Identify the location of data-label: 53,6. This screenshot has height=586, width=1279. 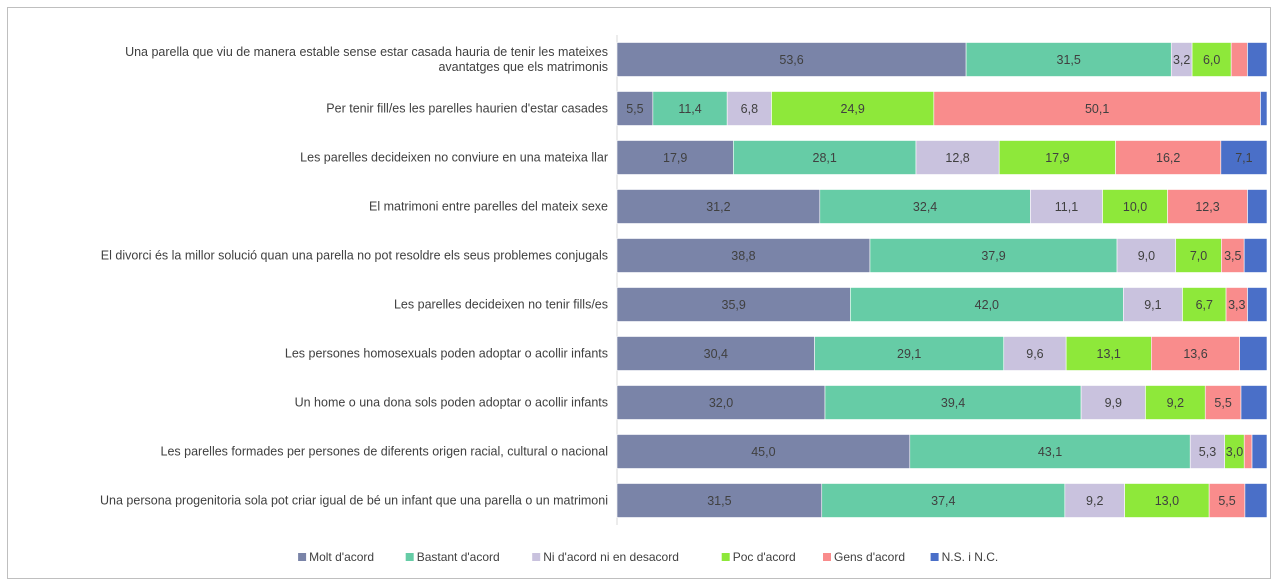
(791, 60).